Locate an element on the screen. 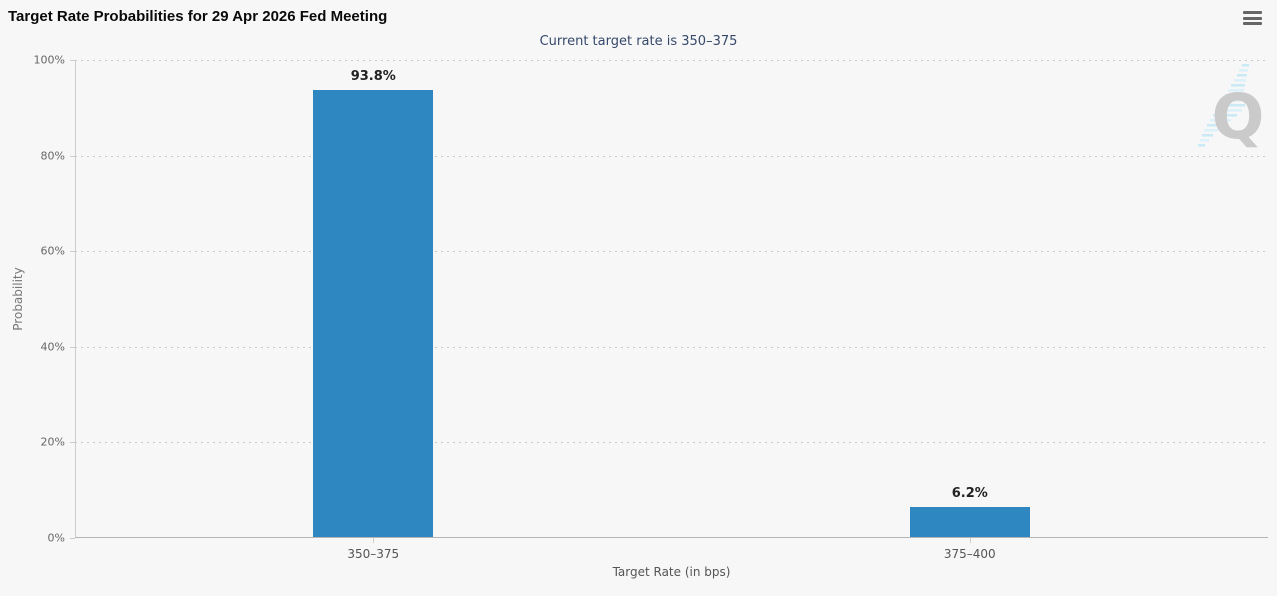  hamburger-menu-icon is located at coordinates (1252, 18).